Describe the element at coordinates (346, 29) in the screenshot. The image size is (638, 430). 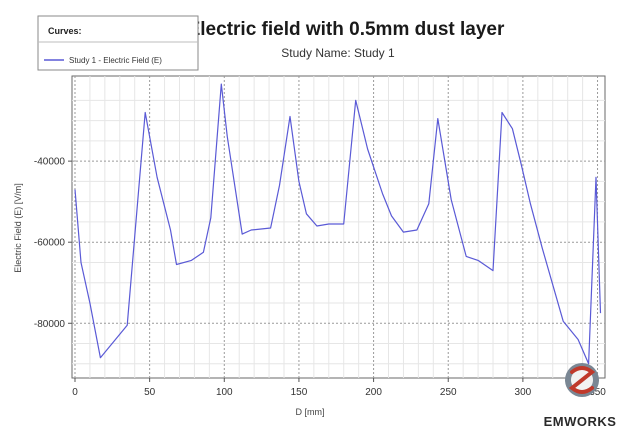
I see `chart-title: Electric field with 0.5mm dust layer` at that location.